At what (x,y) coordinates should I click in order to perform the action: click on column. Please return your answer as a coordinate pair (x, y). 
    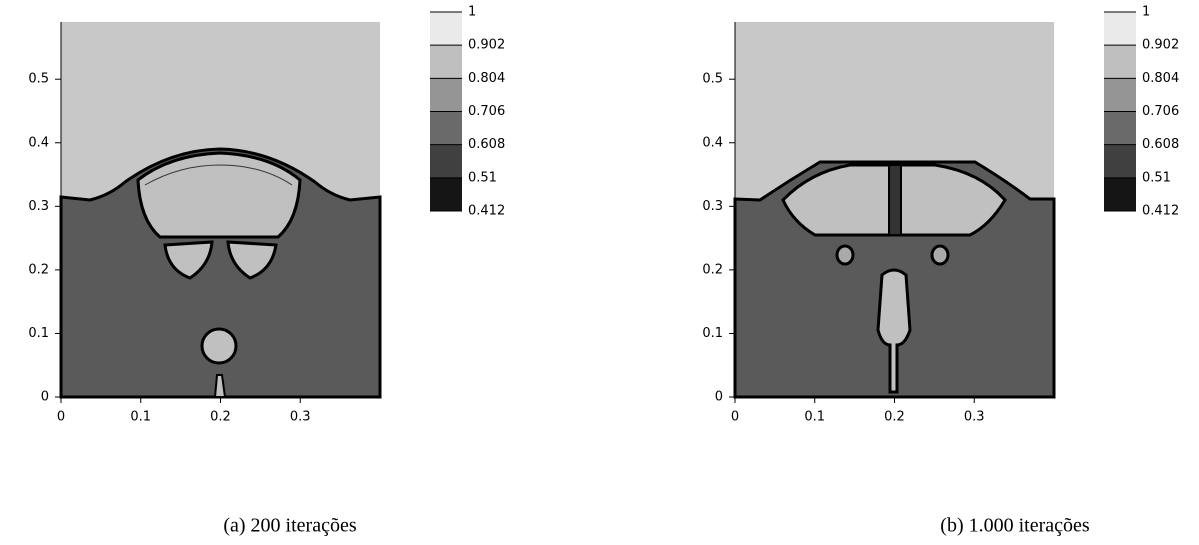
    Looking at the image, I should click on (894, 331).